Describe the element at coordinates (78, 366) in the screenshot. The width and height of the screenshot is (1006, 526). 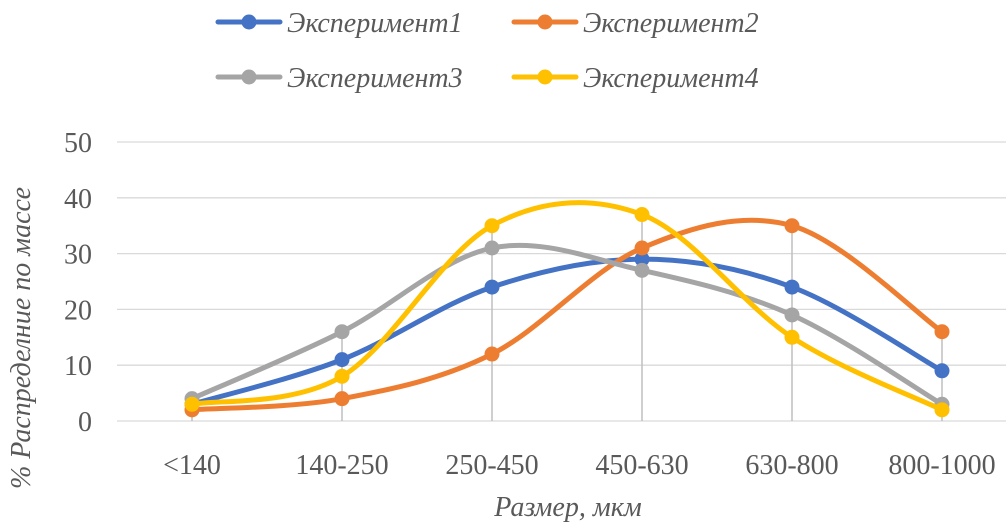
I see `y-tick-label: 10` at that location.